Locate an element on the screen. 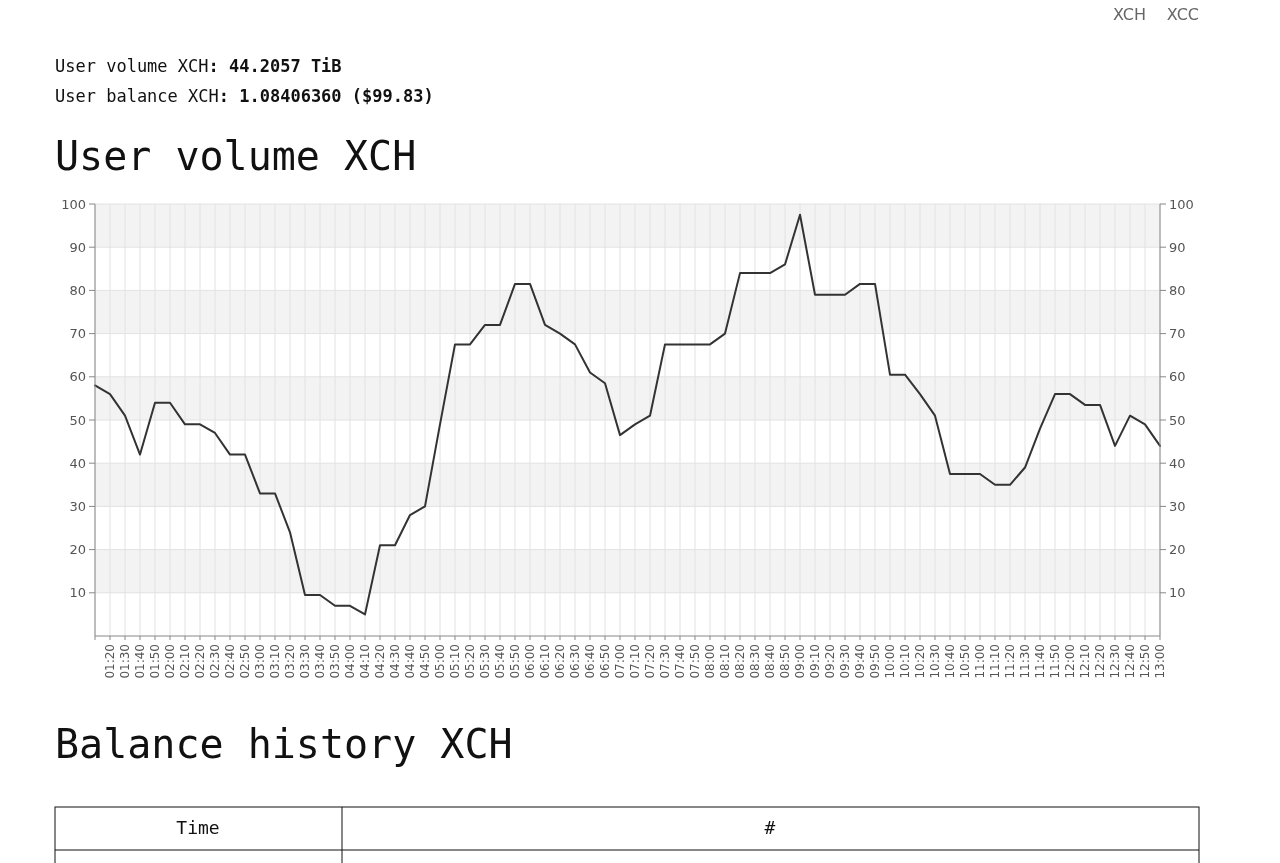 Image resolution: width=1280 pixels, height=863 pixels. y-tick-label: 80 is located at coordinates (77, 290).